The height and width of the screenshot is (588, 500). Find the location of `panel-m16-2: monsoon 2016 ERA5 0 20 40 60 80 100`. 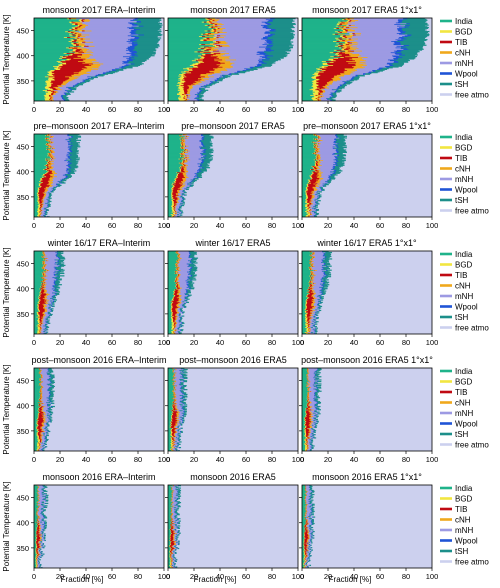

panel-m16-2: monsoon 2016 ERA5 0 20 40 60 80 100 is located at coordinates (234, 526).